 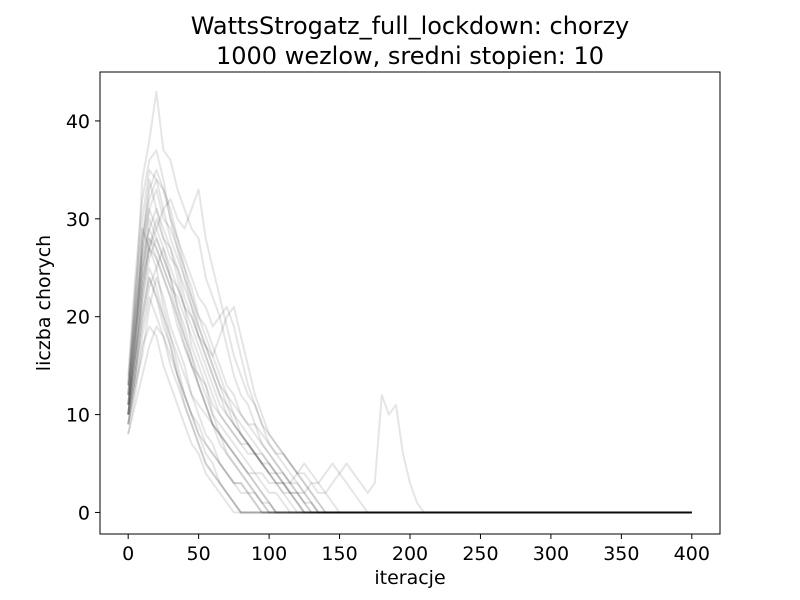 What do you see at coordinates (410, 56) in the screenshot?
I see `chart-title-line-2: 1000 wezlow, sredni stopien: 10` at bounding box center [410, 56].